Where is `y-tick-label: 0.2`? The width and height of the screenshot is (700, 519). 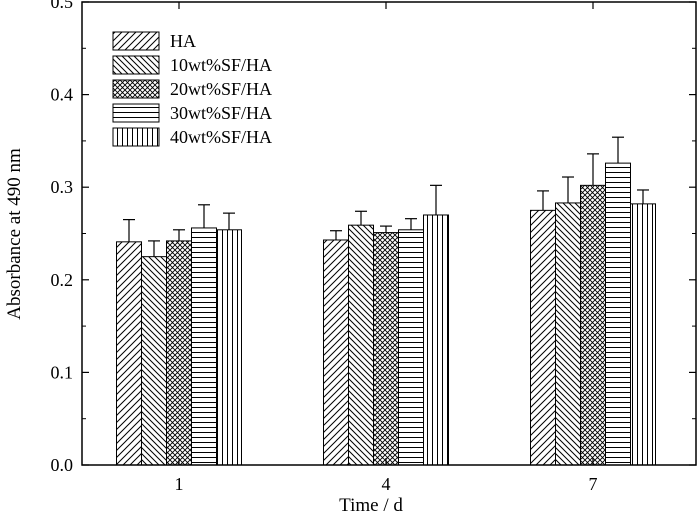
y-tick-label: 0.2 is located at coordinates (62, 280).